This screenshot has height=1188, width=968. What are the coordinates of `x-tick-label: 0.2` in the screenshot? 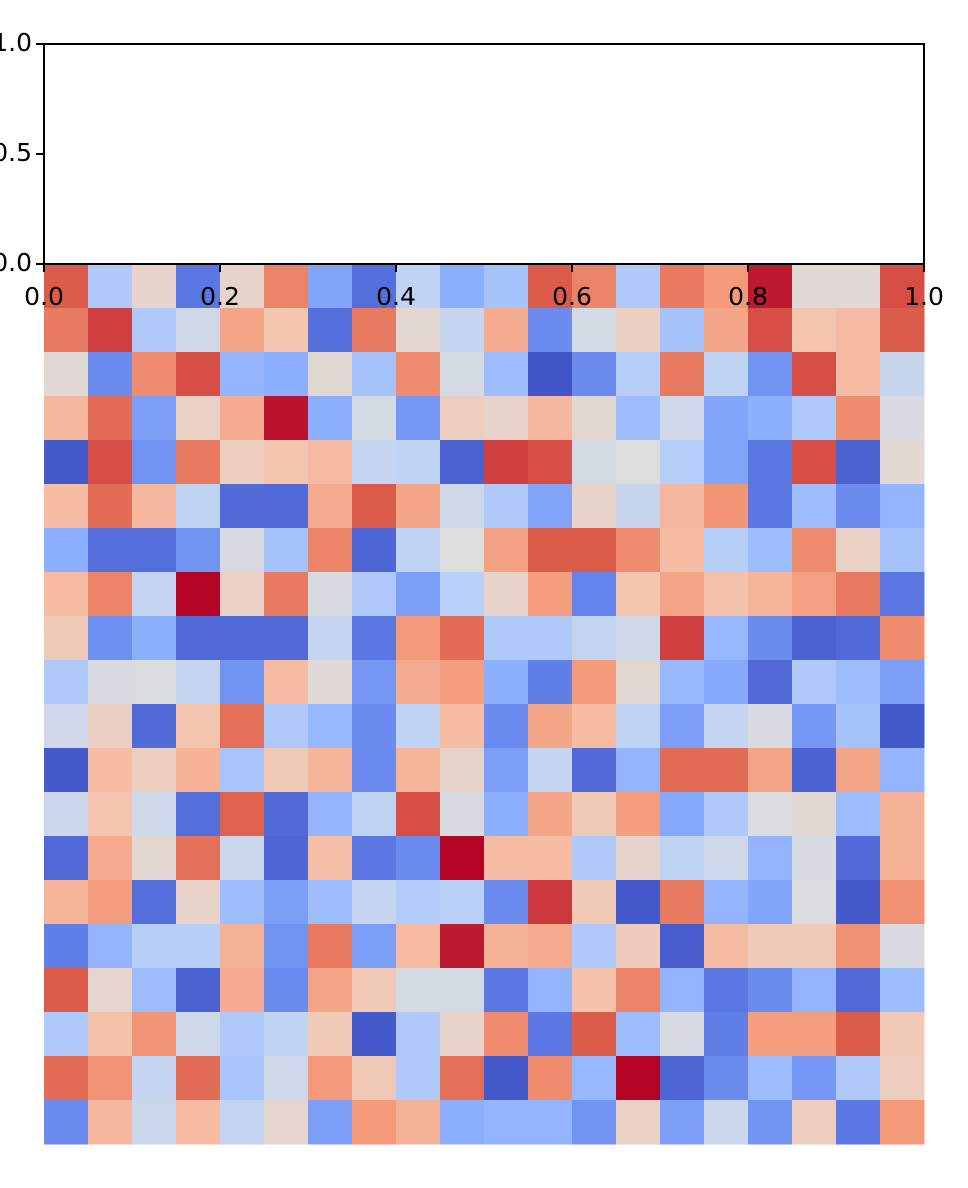 It's located at (220, 296).